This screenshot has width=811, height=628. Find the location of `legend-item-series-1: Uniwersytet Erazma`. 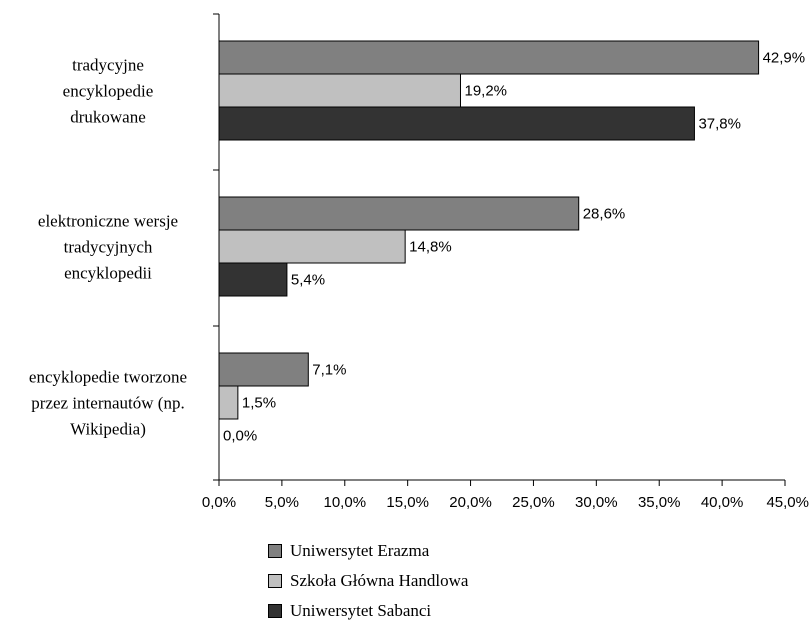

legend-item-series-1: Uniwersytet Erazma is located at coordinates (428, 551).